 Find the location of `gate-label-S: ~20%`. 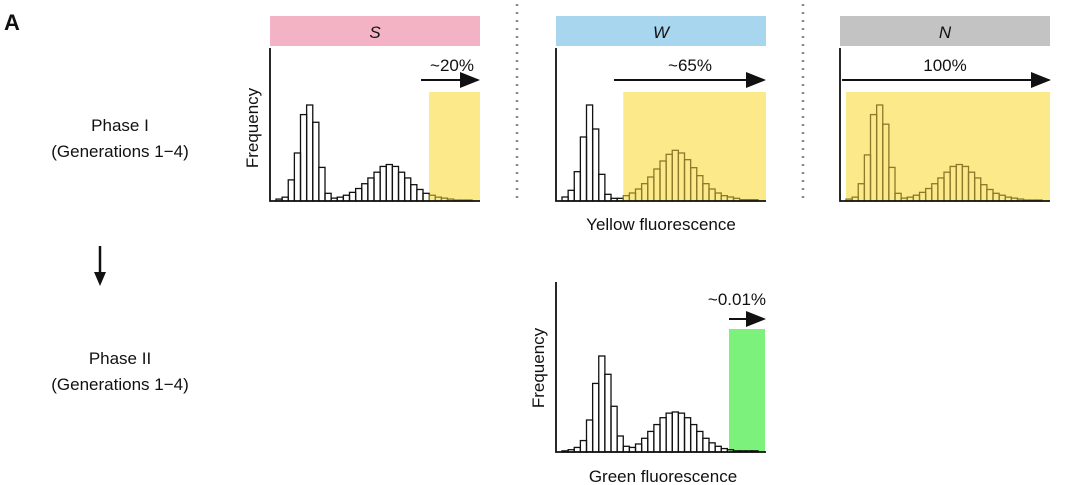

gate-label-S: ~20% is located at coordinates (452, 65).